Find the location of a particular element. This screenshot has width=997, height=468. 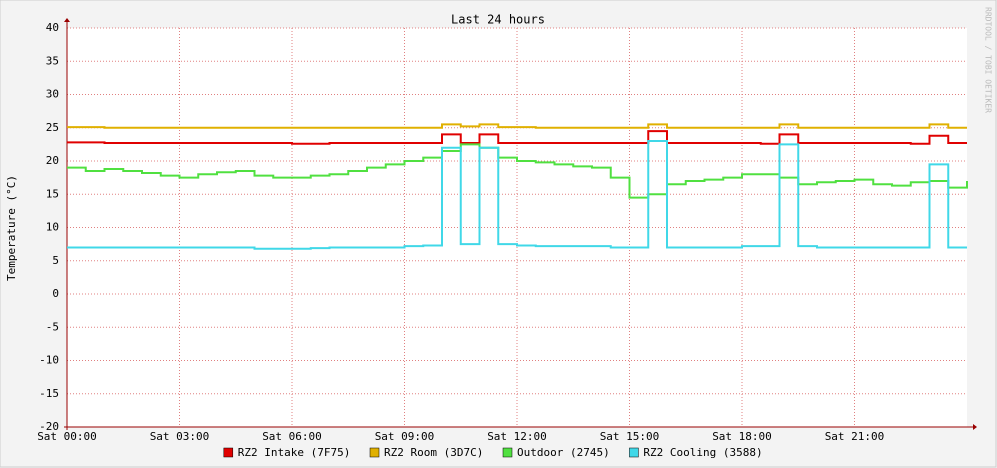

x-tick-label: Sat 06:00 is located at coordinates (292, 436).